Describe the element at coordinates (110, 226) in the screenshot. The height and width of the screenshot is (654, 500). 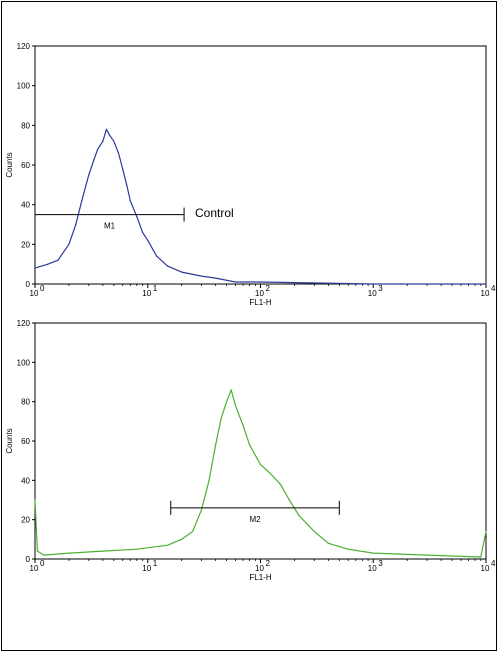
I see `marker-label: M1` at that location.